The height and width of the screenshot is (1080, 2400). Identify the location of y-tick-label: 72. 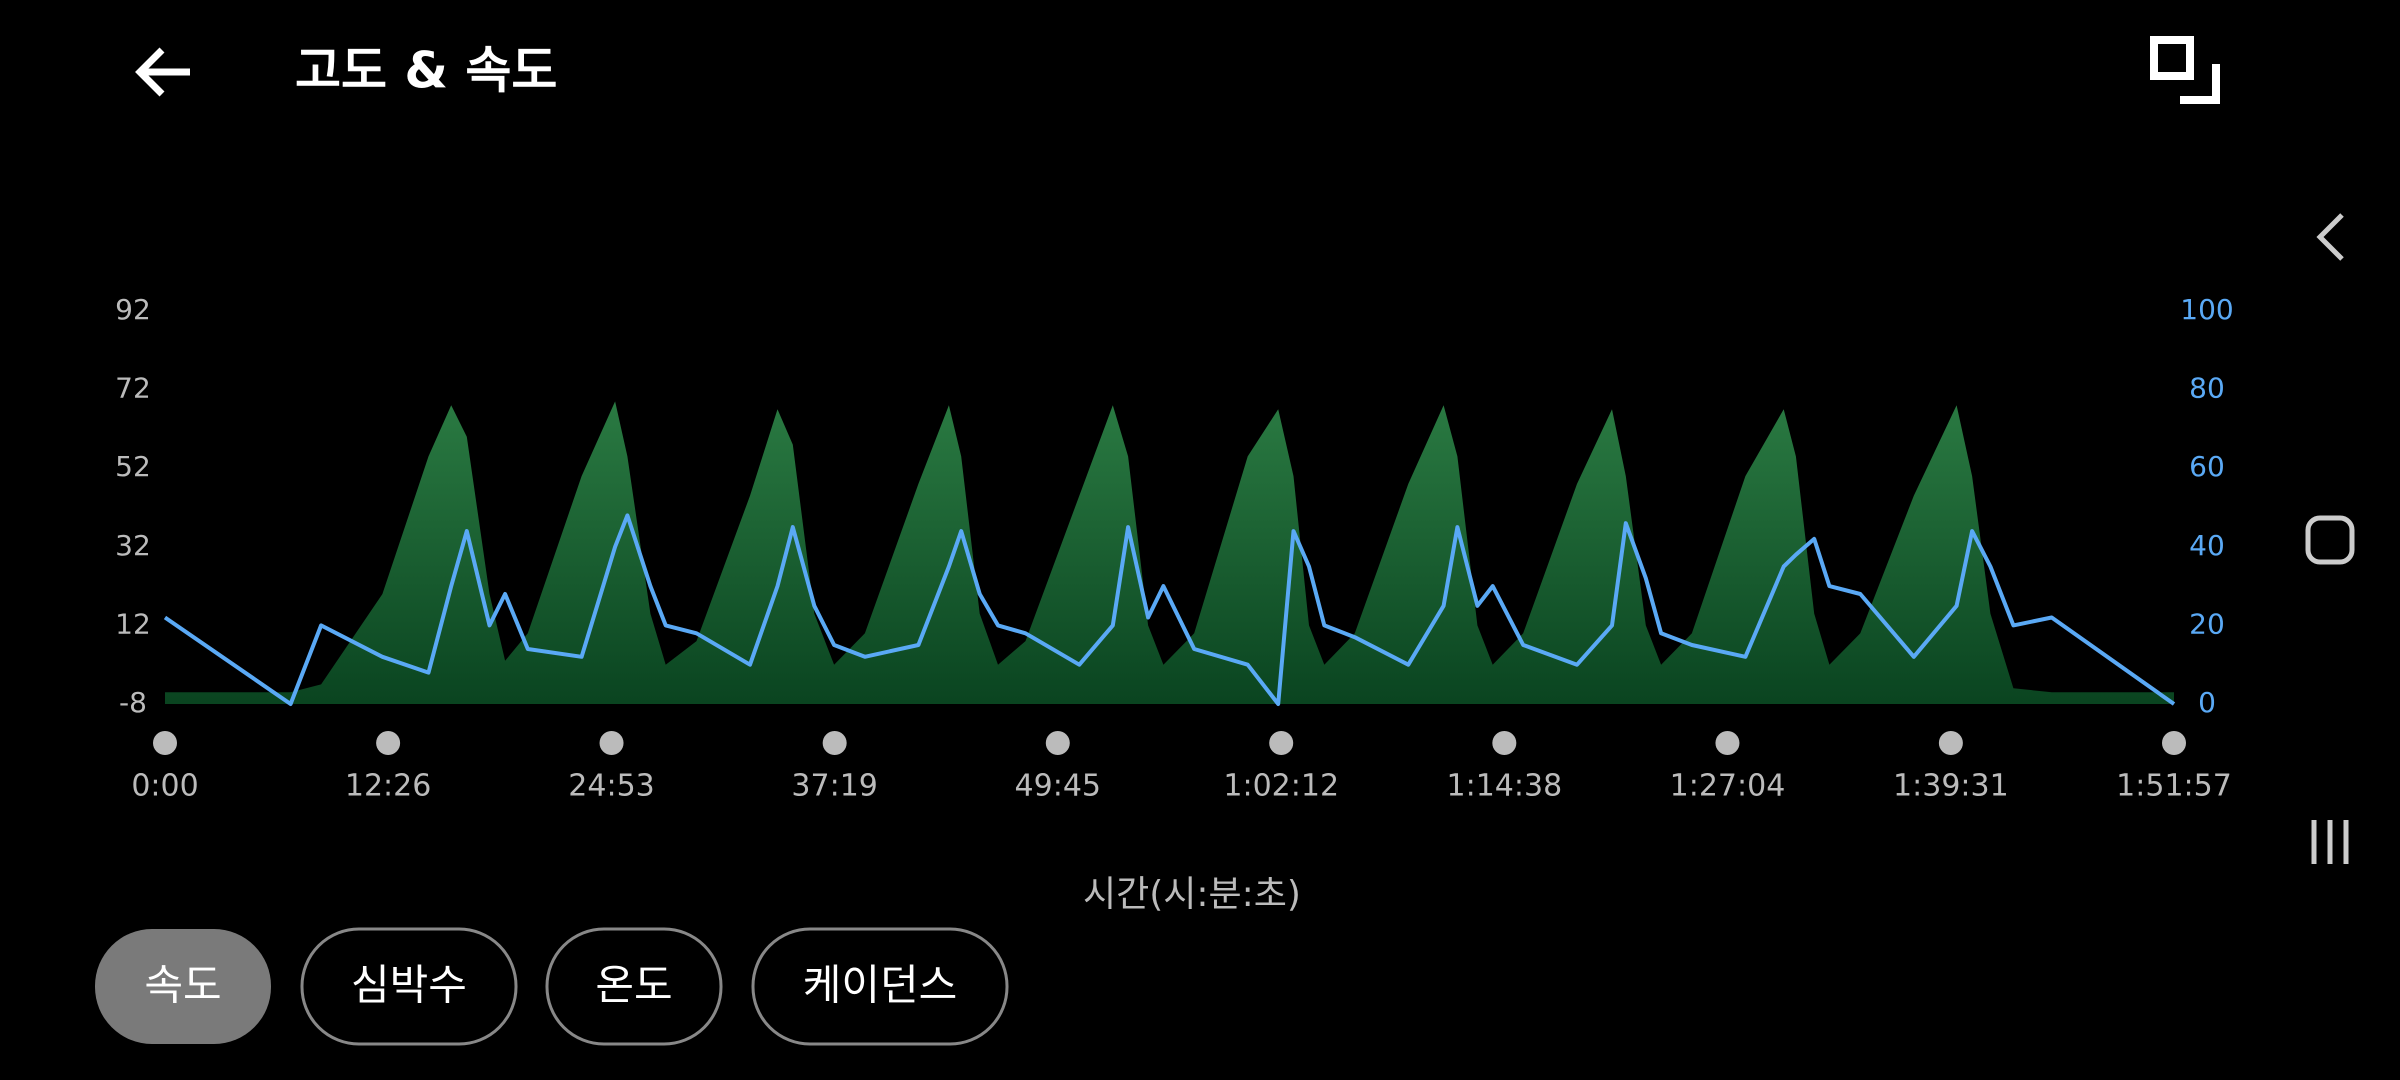
(133, 388).